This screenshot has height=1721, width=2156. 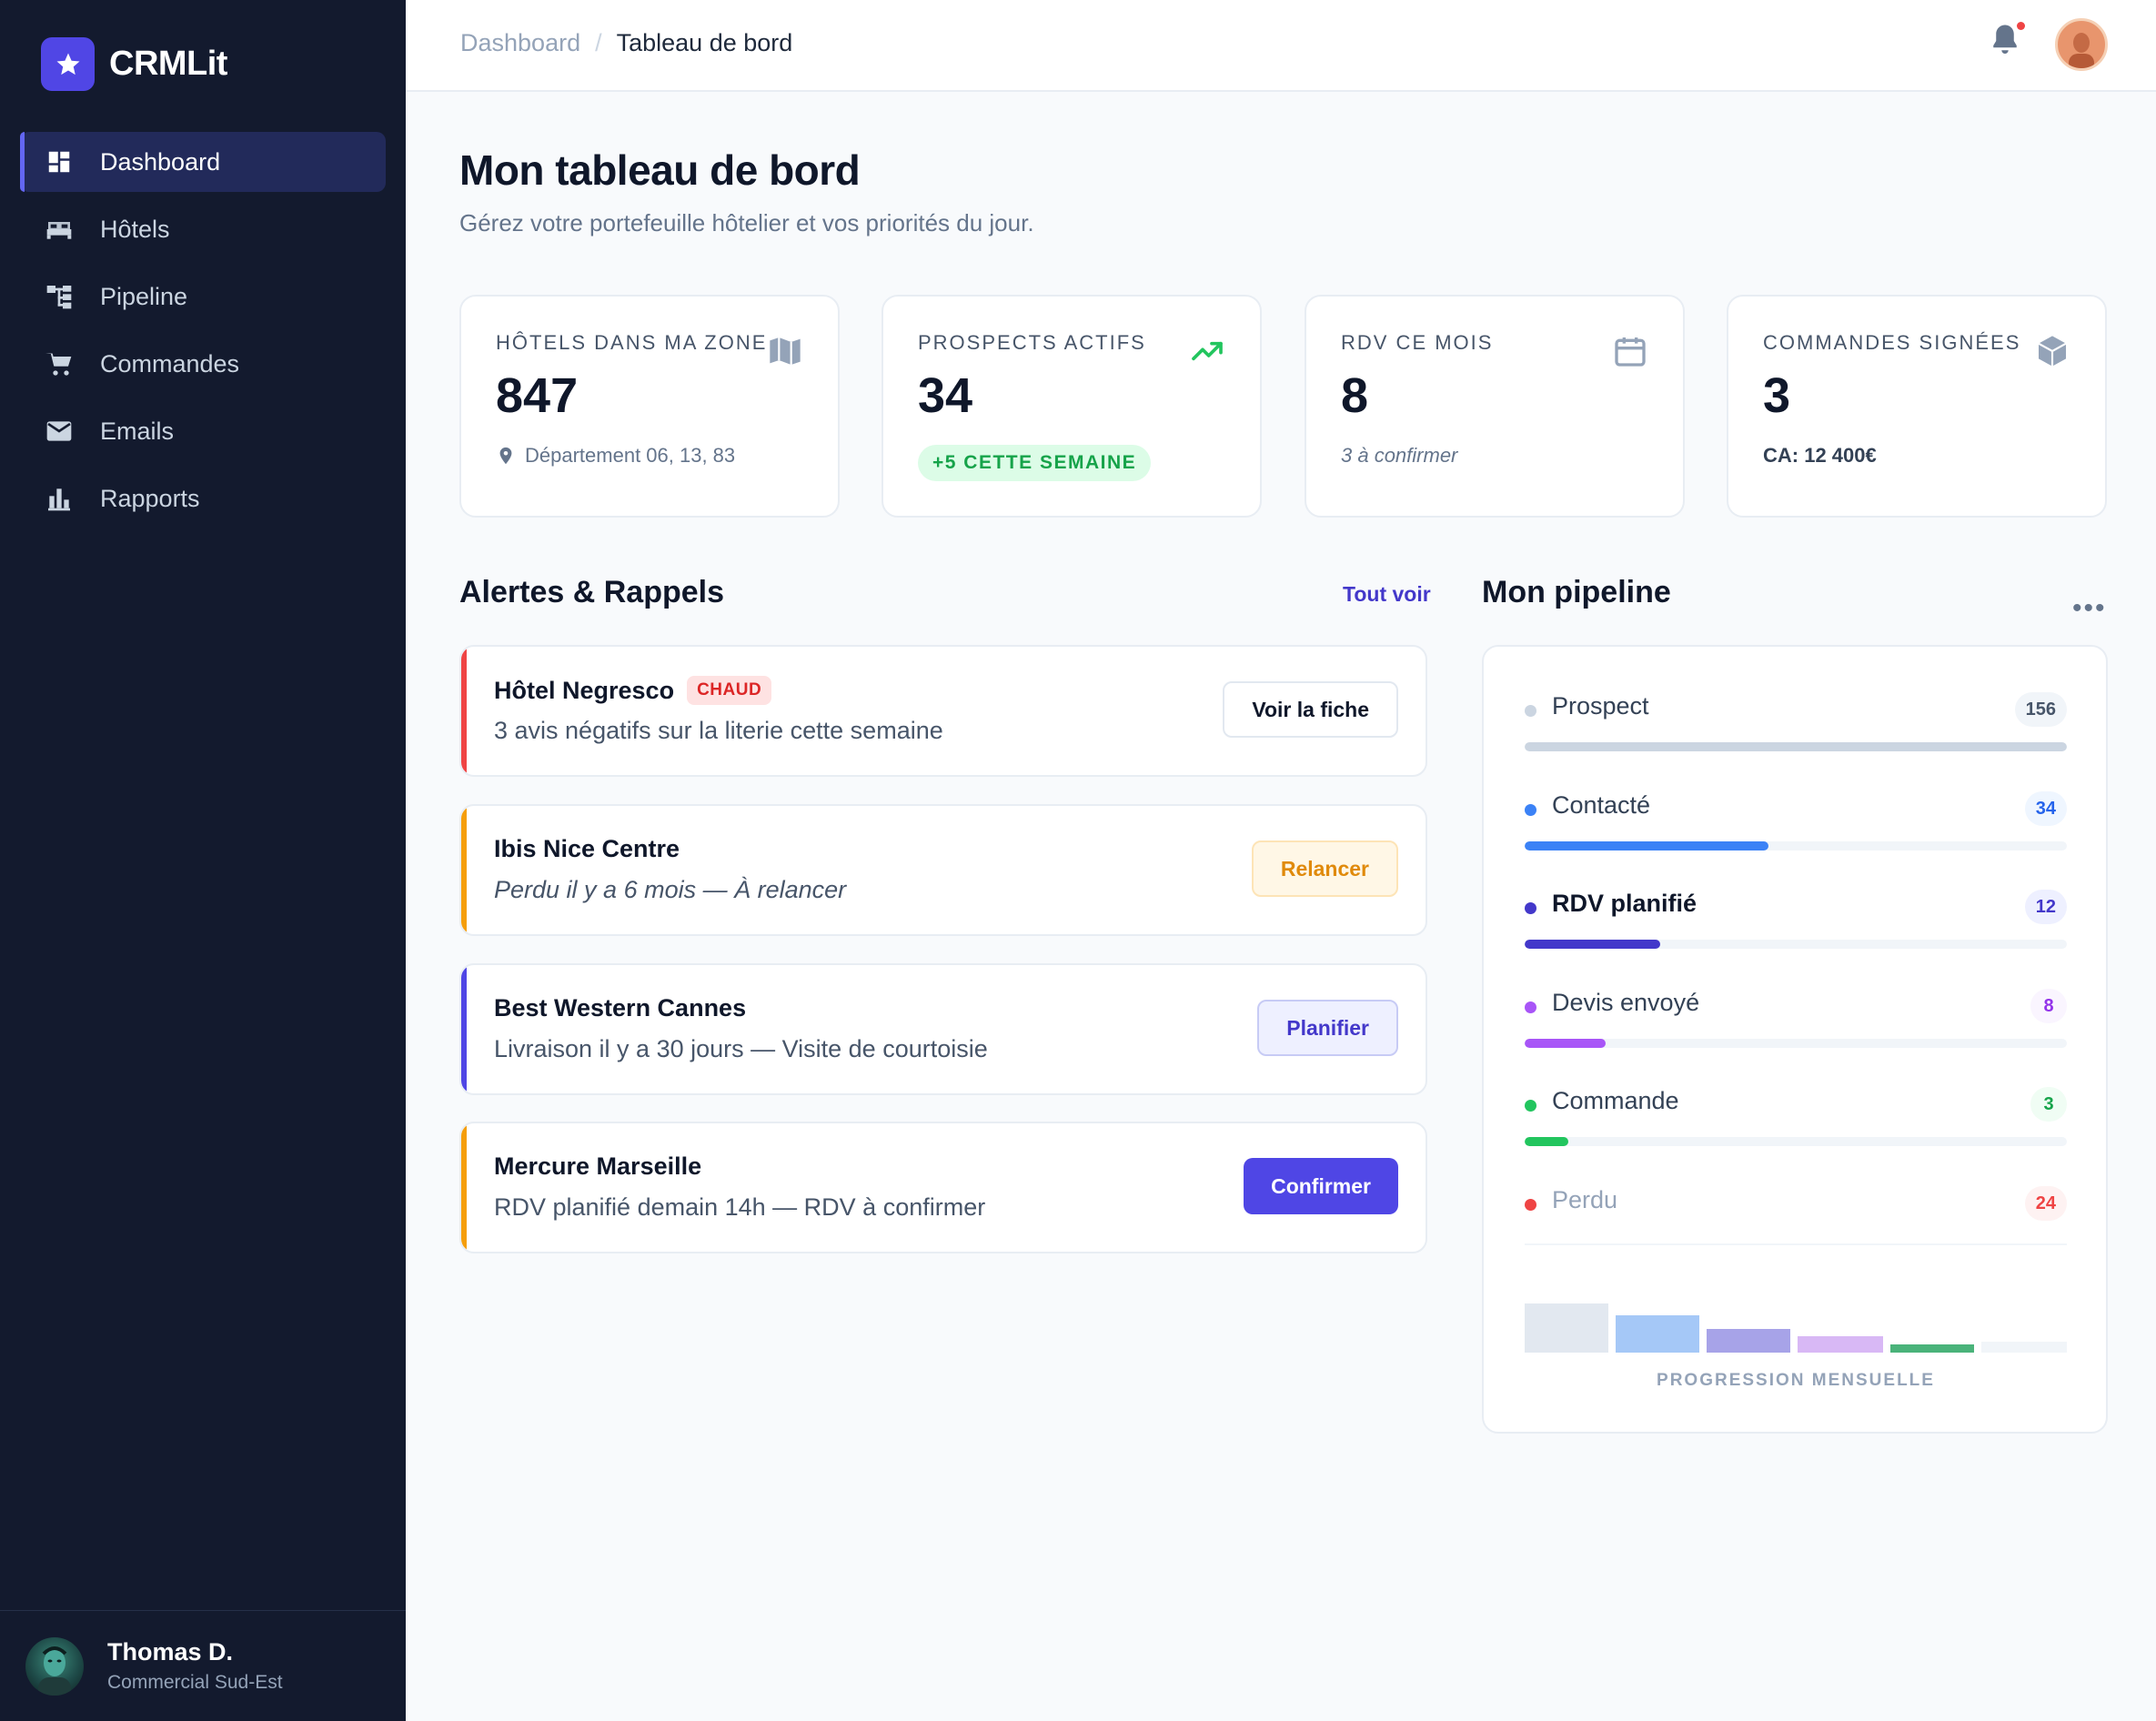 What do you see at coordinates (203, 297) in the screenshot?
I see `sidebar-item-pipeline: Pipeline` at bounding box center [203, 297].